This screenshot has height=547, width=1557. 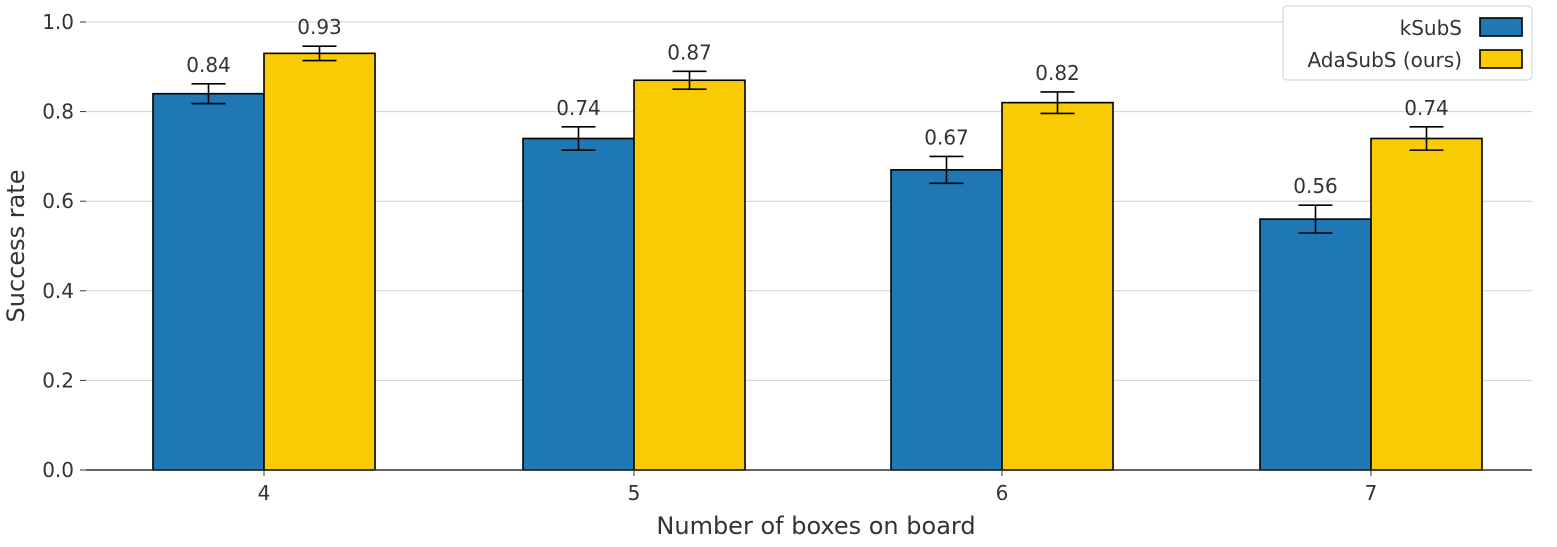 I want to click on y-tick-label: 0.0, so click(x=58, y=470).